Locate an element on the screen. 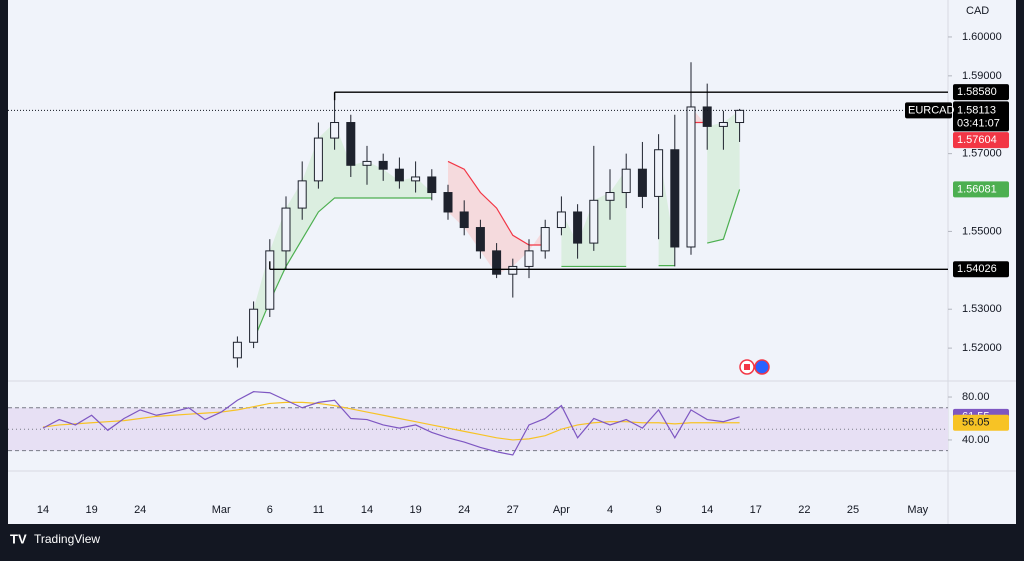 This screenshot has height=561, width=1024. rsi-tick-label: 80.00 is located at coordinates (976, 397).